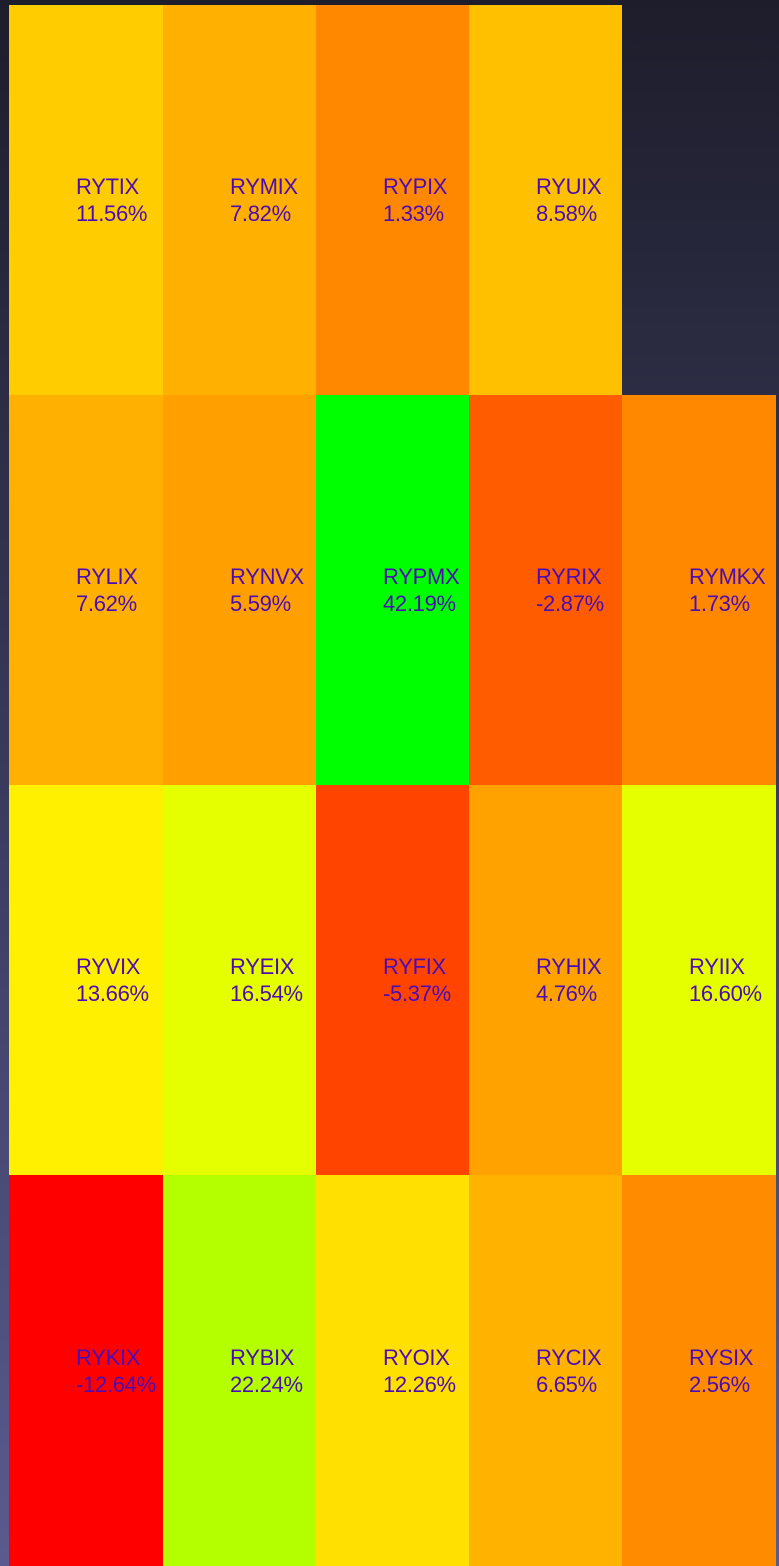 The width and height of the screenshot is (779, 1566). What do you see at coordinates (266, 980) in the screenshot?
I see `cell-label: RYEIX 16.54%` at bounding box center [266, 980].